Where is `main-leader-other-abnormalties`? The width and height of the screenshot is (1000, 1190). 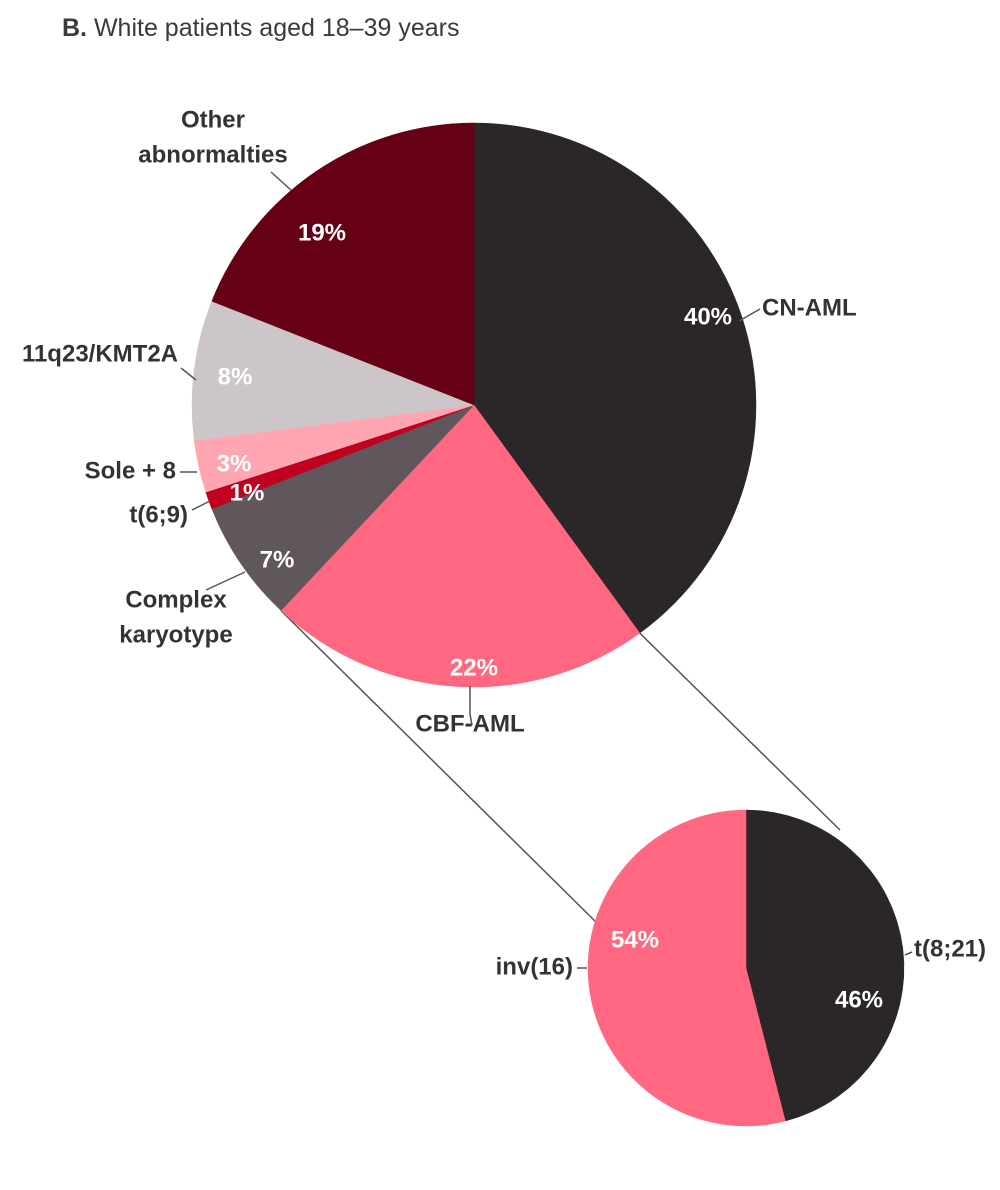 main-leader-other-abnormalties is located at coordinates (281, 181).